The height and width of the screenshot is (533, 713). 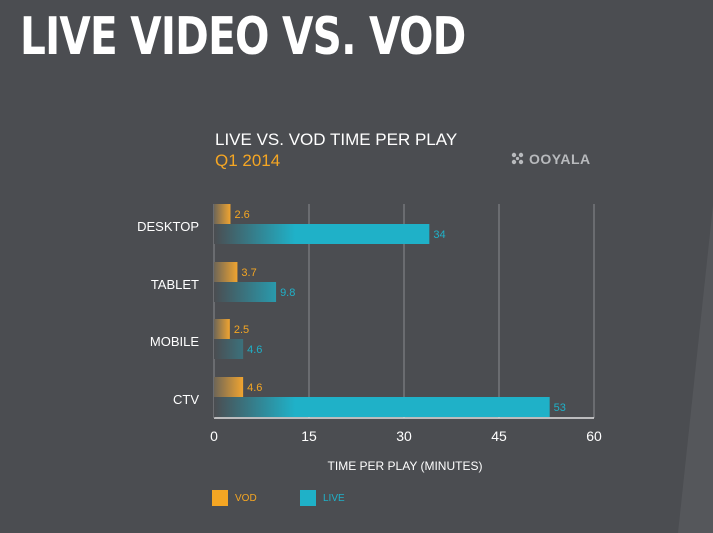 I want to click on logo-text: OOYALA, so click(x=560, y=159).